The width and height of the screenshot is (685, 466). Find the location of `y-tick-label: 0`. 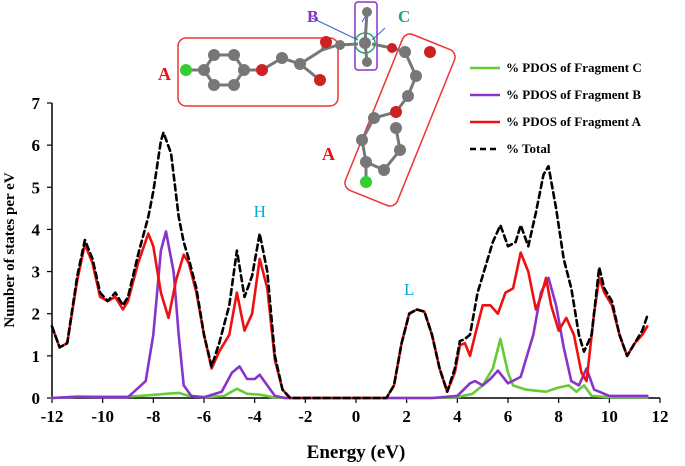

y-tick-label: 0 is located at coordinates (36, 398).